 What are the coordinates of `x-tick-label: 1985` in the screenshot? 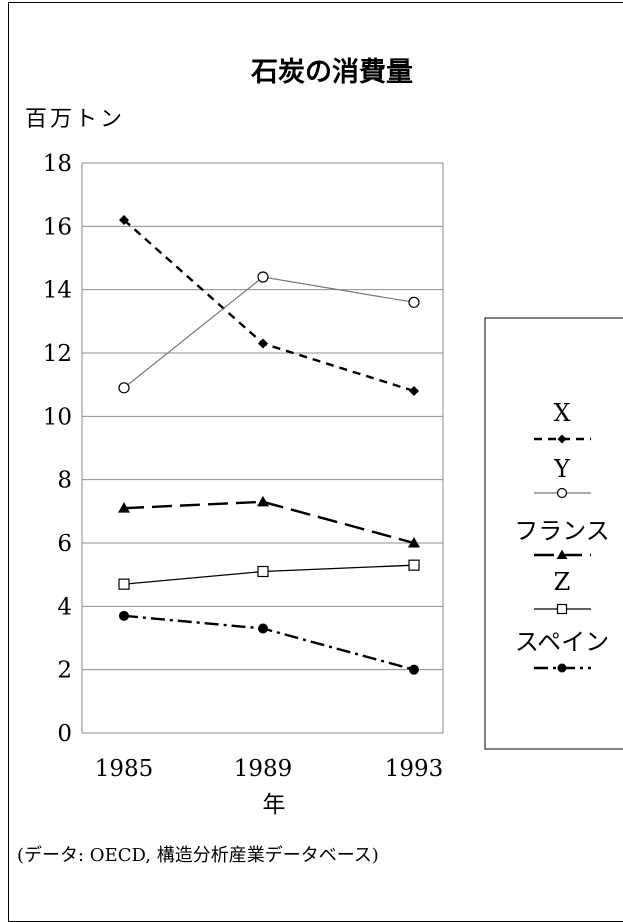 It's located at (124, 769).